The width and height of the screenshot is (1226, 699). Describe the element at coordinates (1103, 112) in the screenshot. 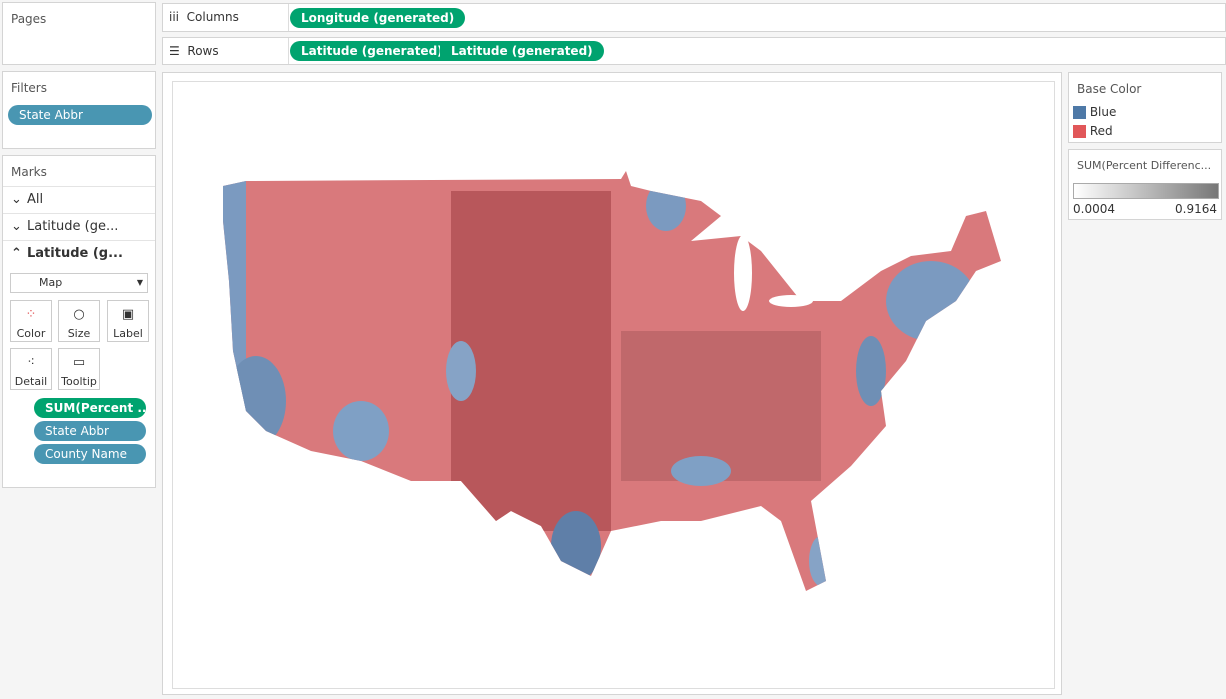

I see `legend-label: Blue` at that location.